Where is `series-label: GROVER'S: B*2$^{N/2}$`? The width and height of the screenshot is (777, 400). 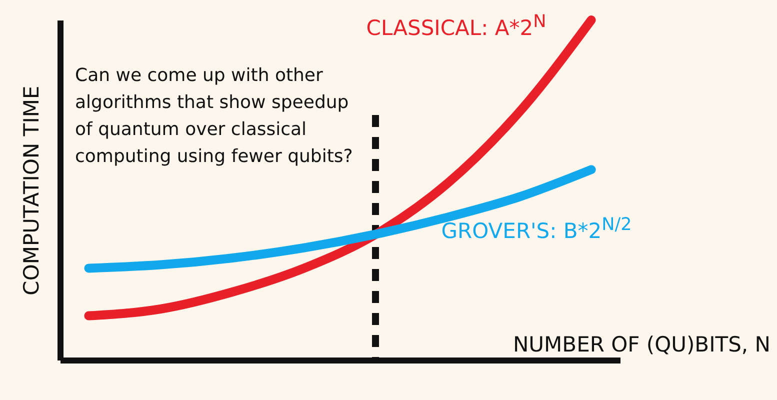
series-label: GROVER'S: B*2$^{N/2}$ is located at coordinates (536, 228).